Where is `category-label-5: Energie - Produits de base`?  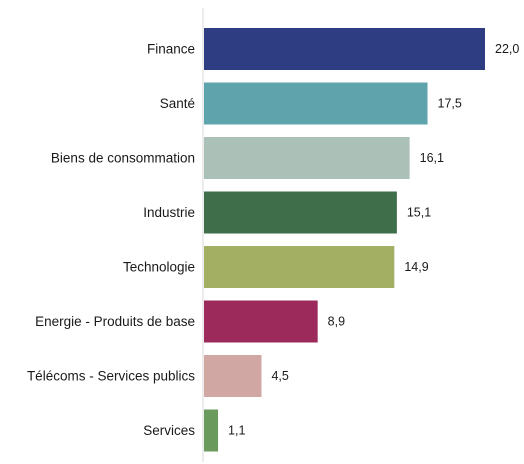
category-label-5: Energie - Produits de base is located at coordinates (115, 321).